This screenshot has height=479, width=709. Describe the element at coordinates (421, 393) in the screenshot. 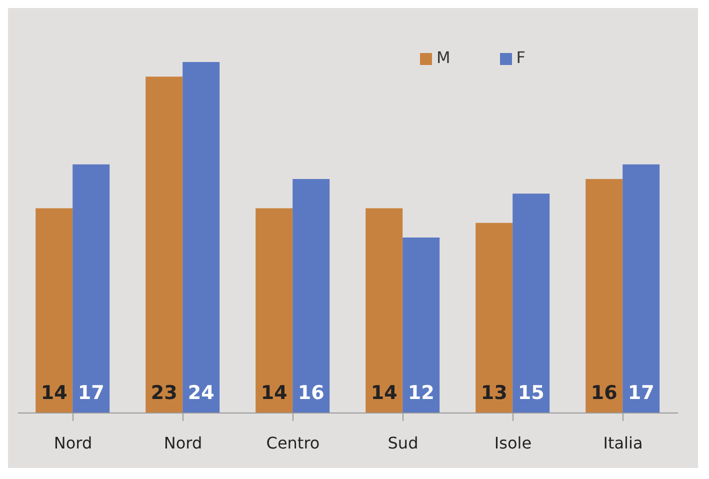

I see `data-label: 12` at that location.